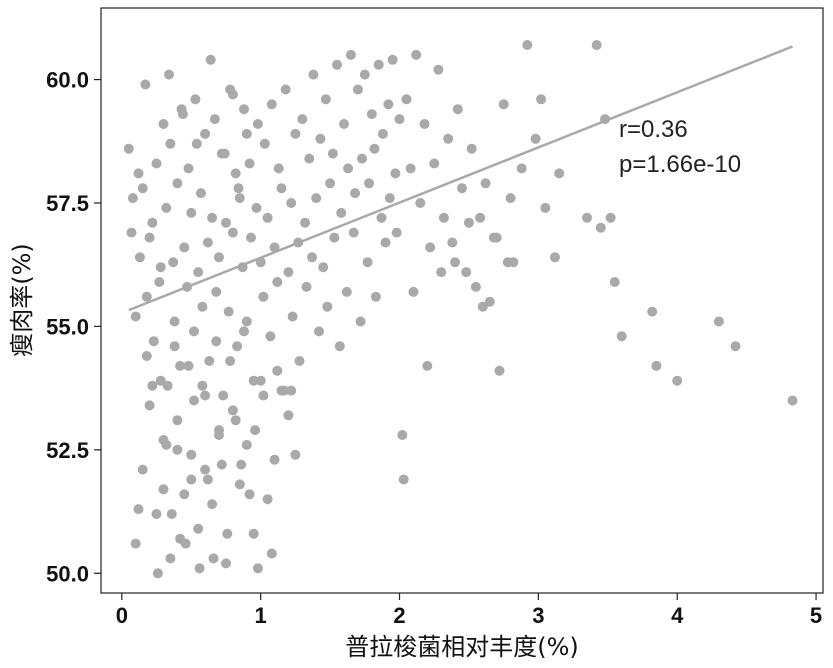 This screenshot has width=833, height=668. What do you see at coordinates (653, 129) in the screenshot?
I see `annotation-r: r=0.36` at bounding box center [653, 129].